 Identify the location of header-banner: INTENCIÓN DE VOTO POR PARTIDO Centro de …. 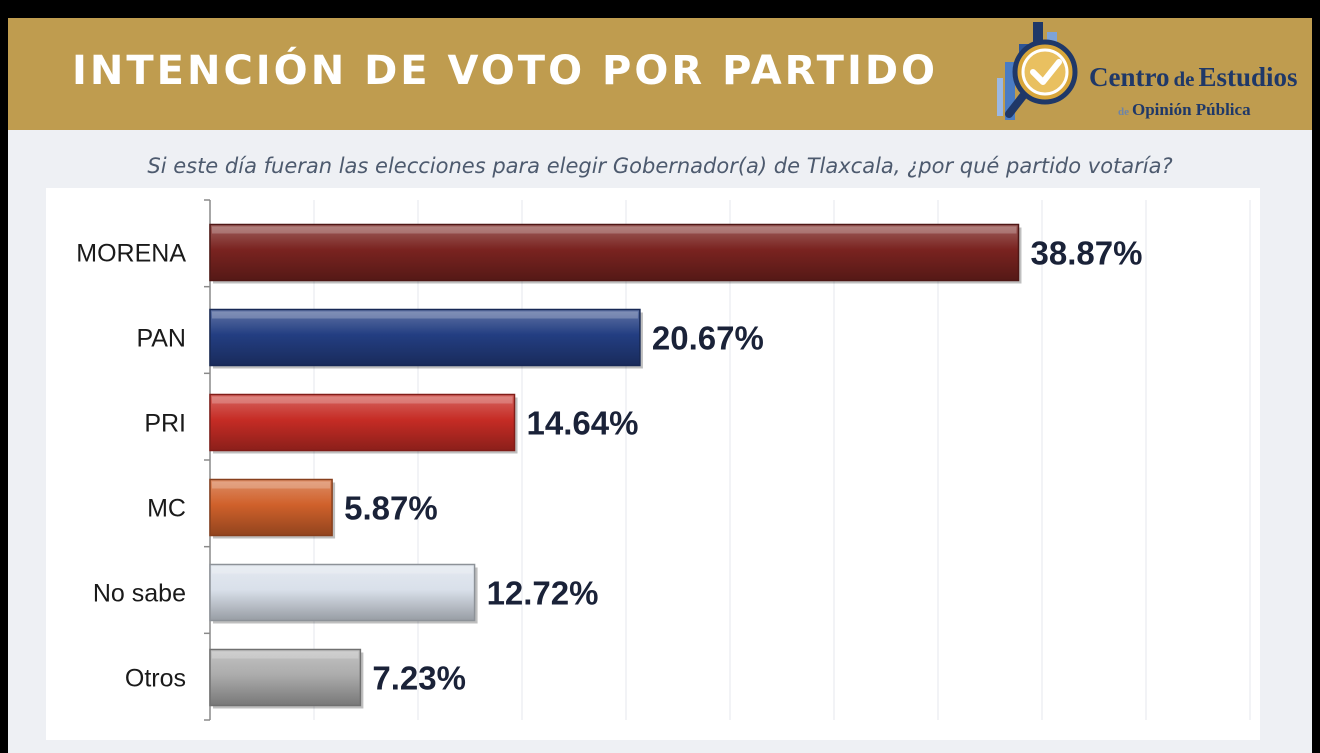
(660, 74).